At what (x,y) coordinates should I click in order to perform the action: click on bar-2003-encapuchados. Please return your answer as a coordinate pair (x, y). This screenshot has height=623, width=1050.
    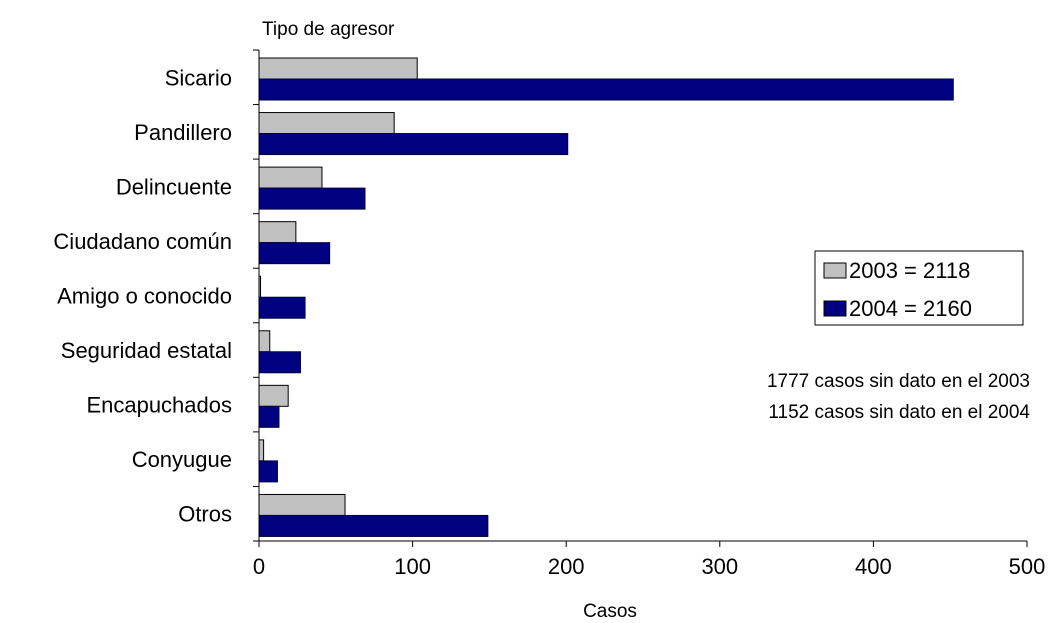
    Looking at the image, I should click on (273, 395).